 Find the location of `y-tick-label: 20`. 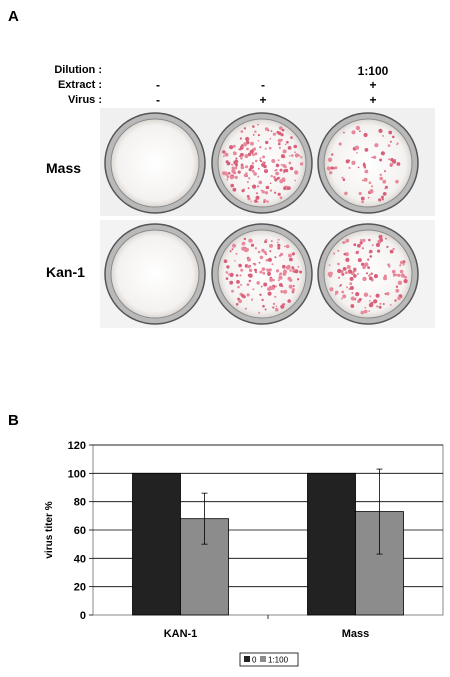

y-tick-label: 20 is located at coordinates (80, 588).